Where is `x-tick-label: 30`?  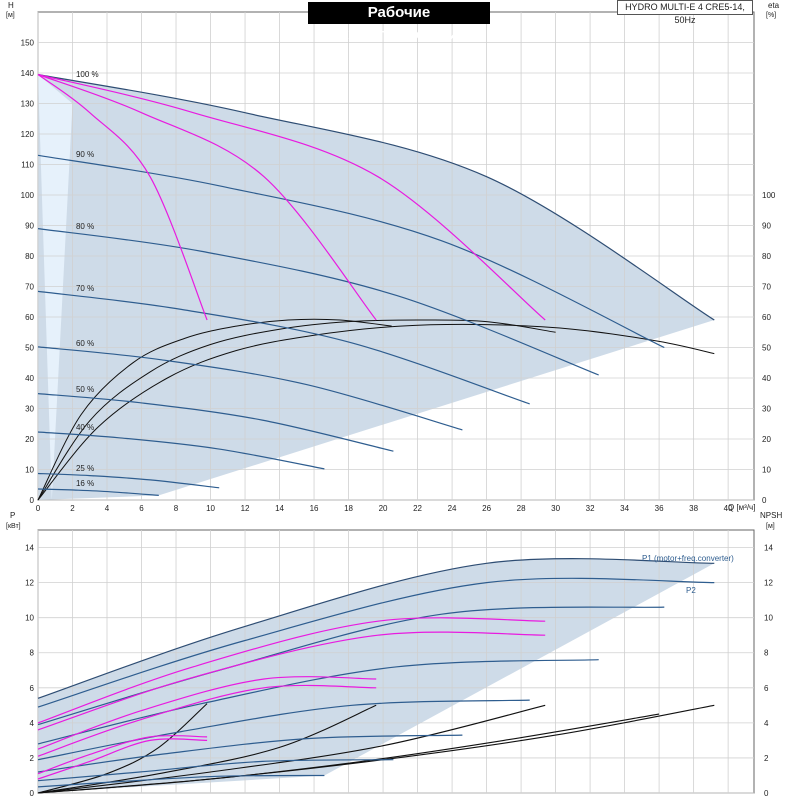 x-tick-label: 30 is located at coordinates (555, 508).